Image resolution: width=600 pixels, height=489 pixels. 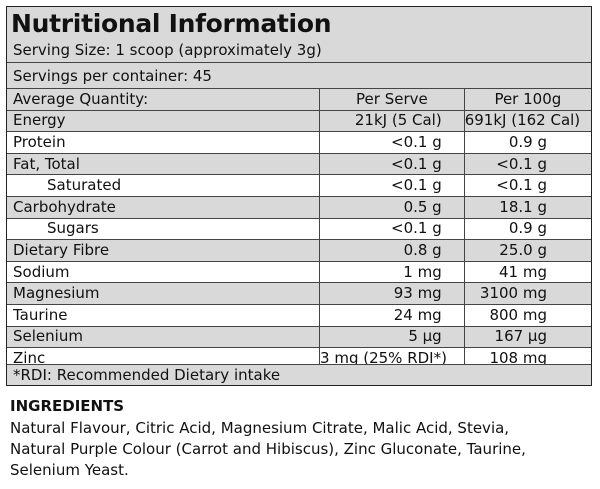 I want to click on serving-size: Serving Size: 1 scoop (approximately 3g), so click(x=299, y=51).